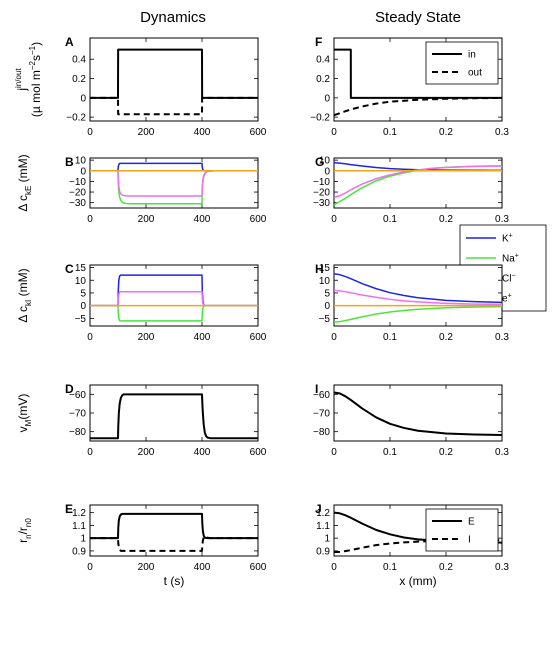 This screenshot has height=662, width=554. I want to click on plot-area-E, so click(174, 530).